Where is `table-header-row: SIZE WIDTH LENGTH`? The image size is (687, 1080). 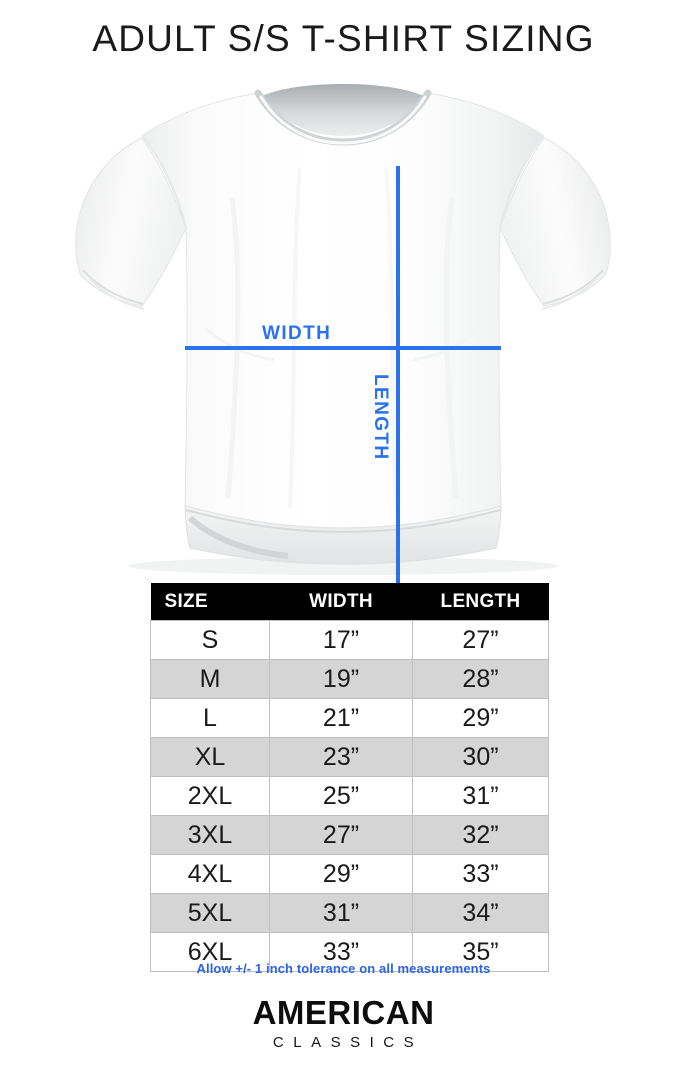 table-header-row: SIZE WIDTH LENGTH is located at coordinates (349, 602).